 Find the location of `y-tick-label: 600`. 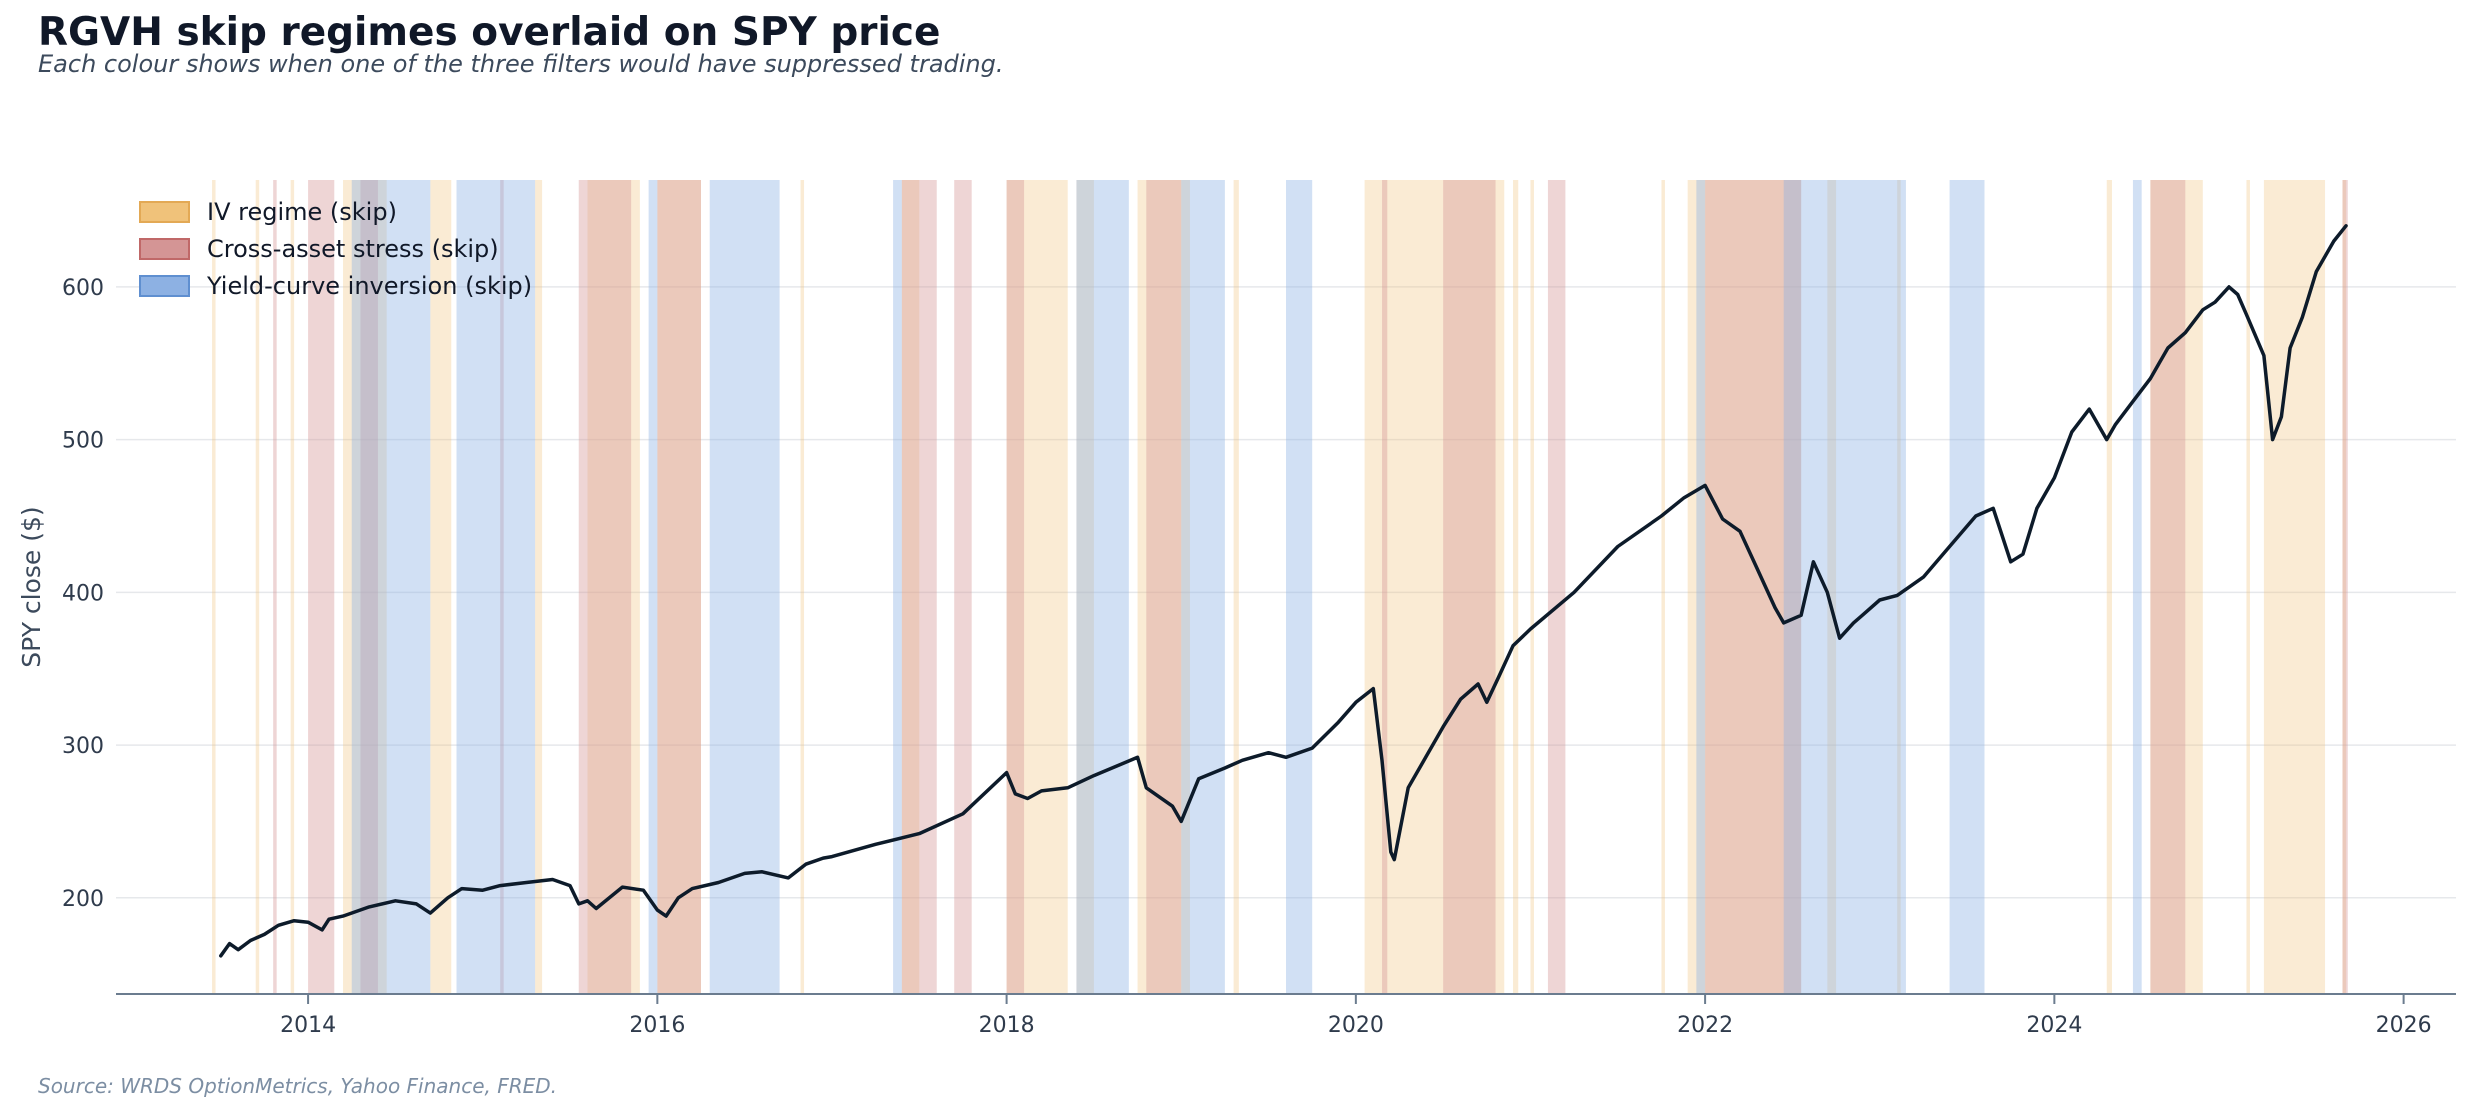

y-tick-label: 600 is located at coordinates (83, 288).